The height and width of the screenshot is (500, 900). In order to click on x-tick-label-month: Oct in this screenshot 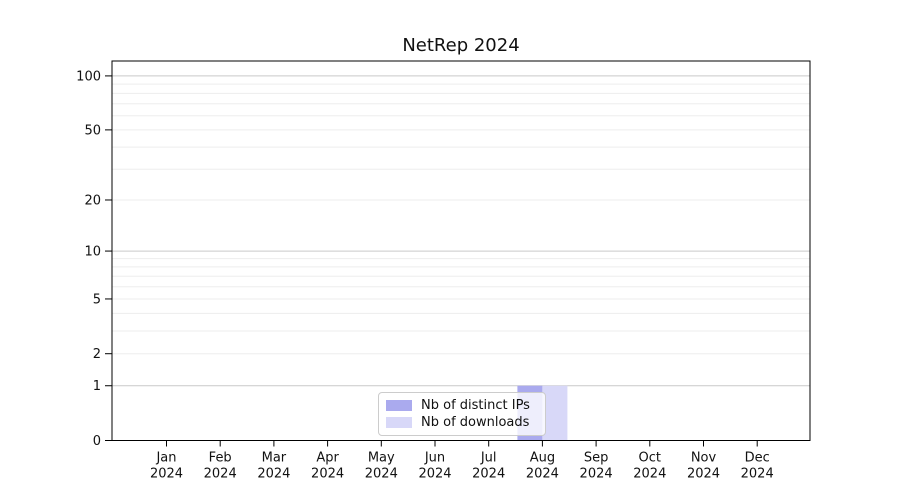, I will do `click(650, 458)`.